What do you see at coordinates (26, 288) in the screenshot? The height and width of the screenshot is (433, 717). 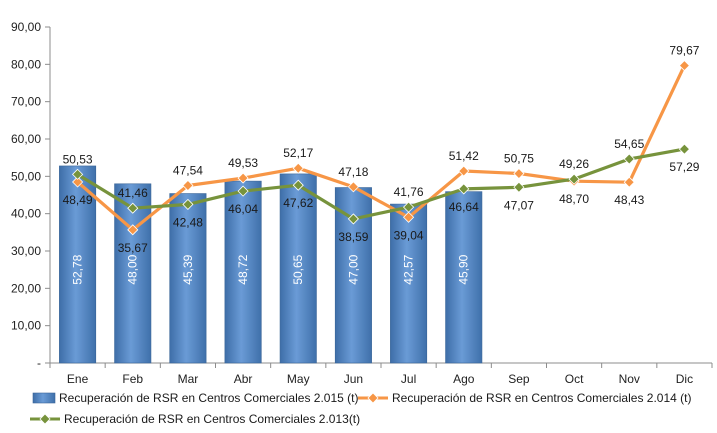 I see `y-tick-label: 20,00` at bounding box center [26, 288].